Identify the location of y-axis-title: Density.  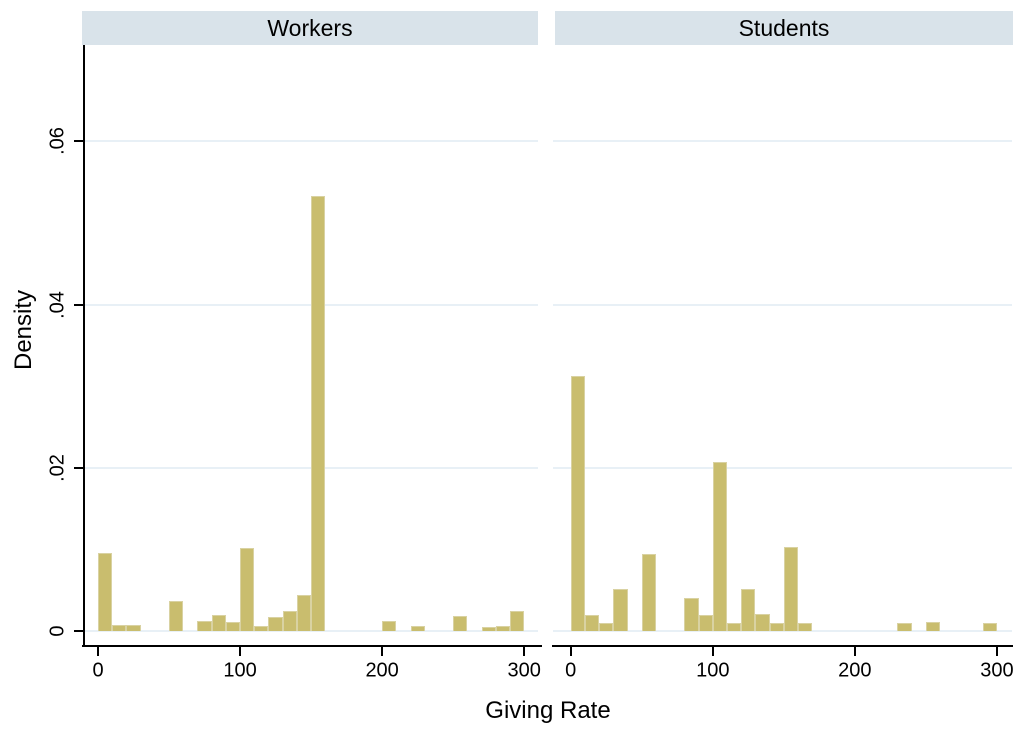
(23, 330).